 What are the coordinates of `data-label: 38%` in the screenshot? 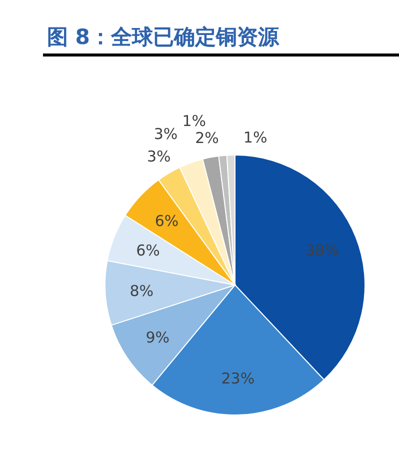 It's located at (322, 251).